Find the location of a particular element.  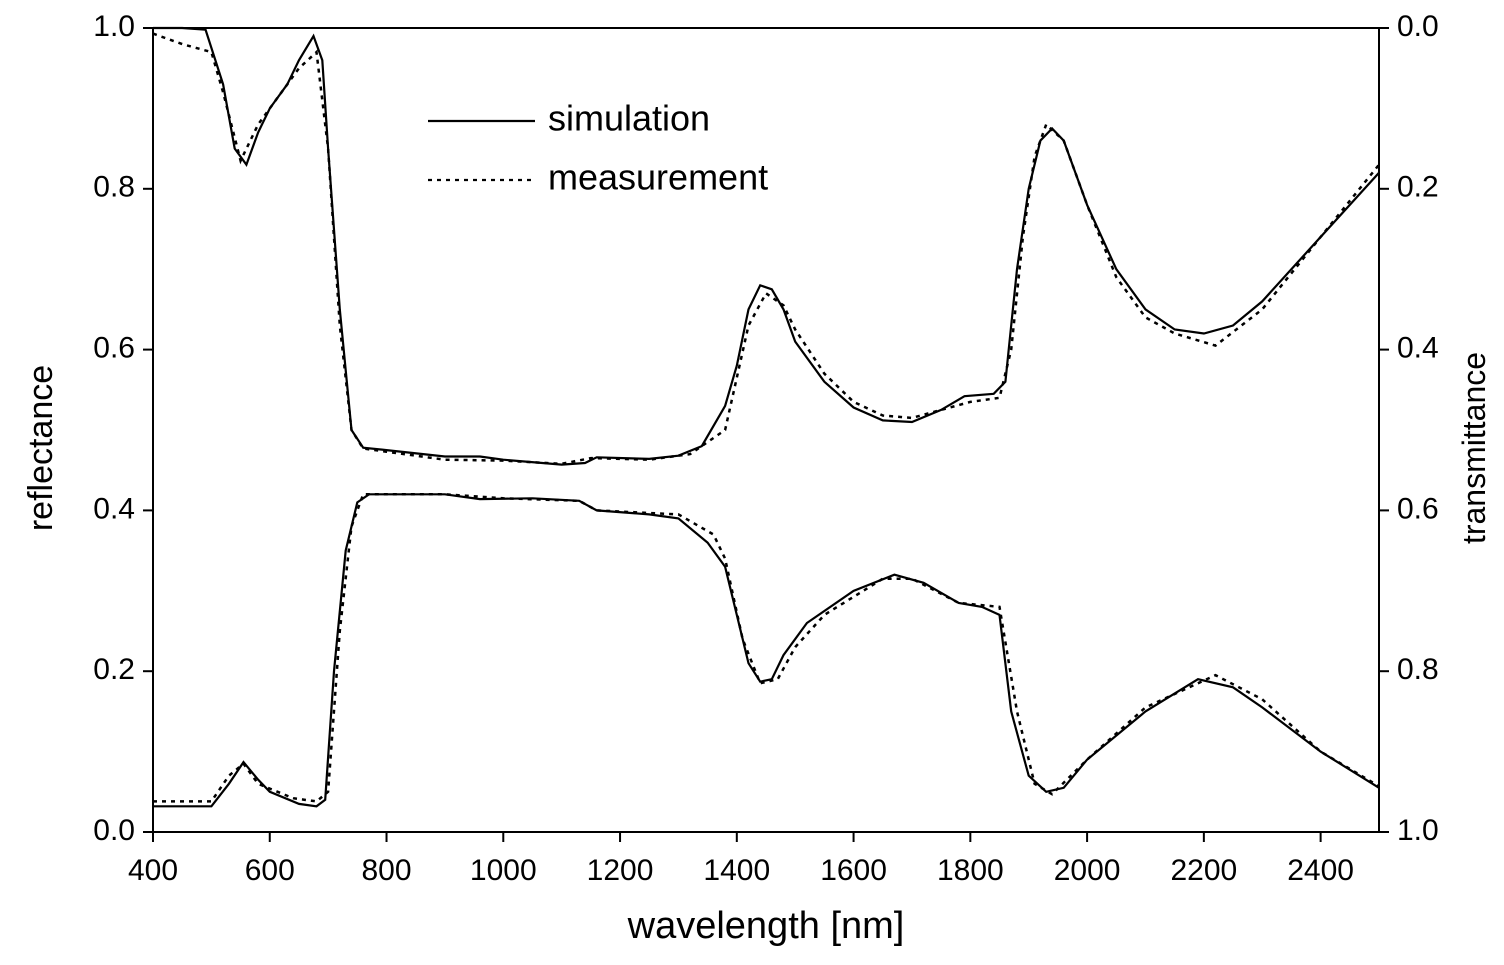

y-tick-label: 1.0 is located at coordinates (114, 26).